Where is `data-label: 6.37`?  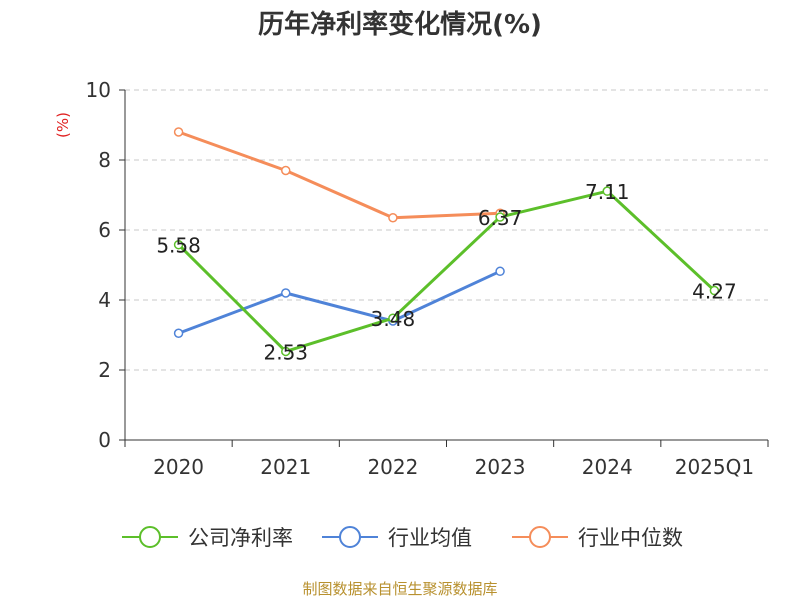 data-label: 6.37 is located at coordinates (500, 218).